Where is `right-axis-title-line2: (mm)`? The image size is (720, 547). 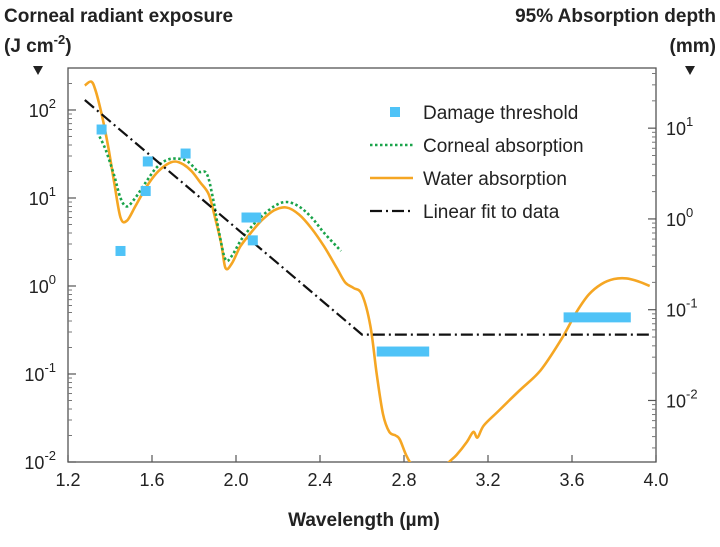 right-axis-title-line2: (mm) is located at coordinates (693, 46).